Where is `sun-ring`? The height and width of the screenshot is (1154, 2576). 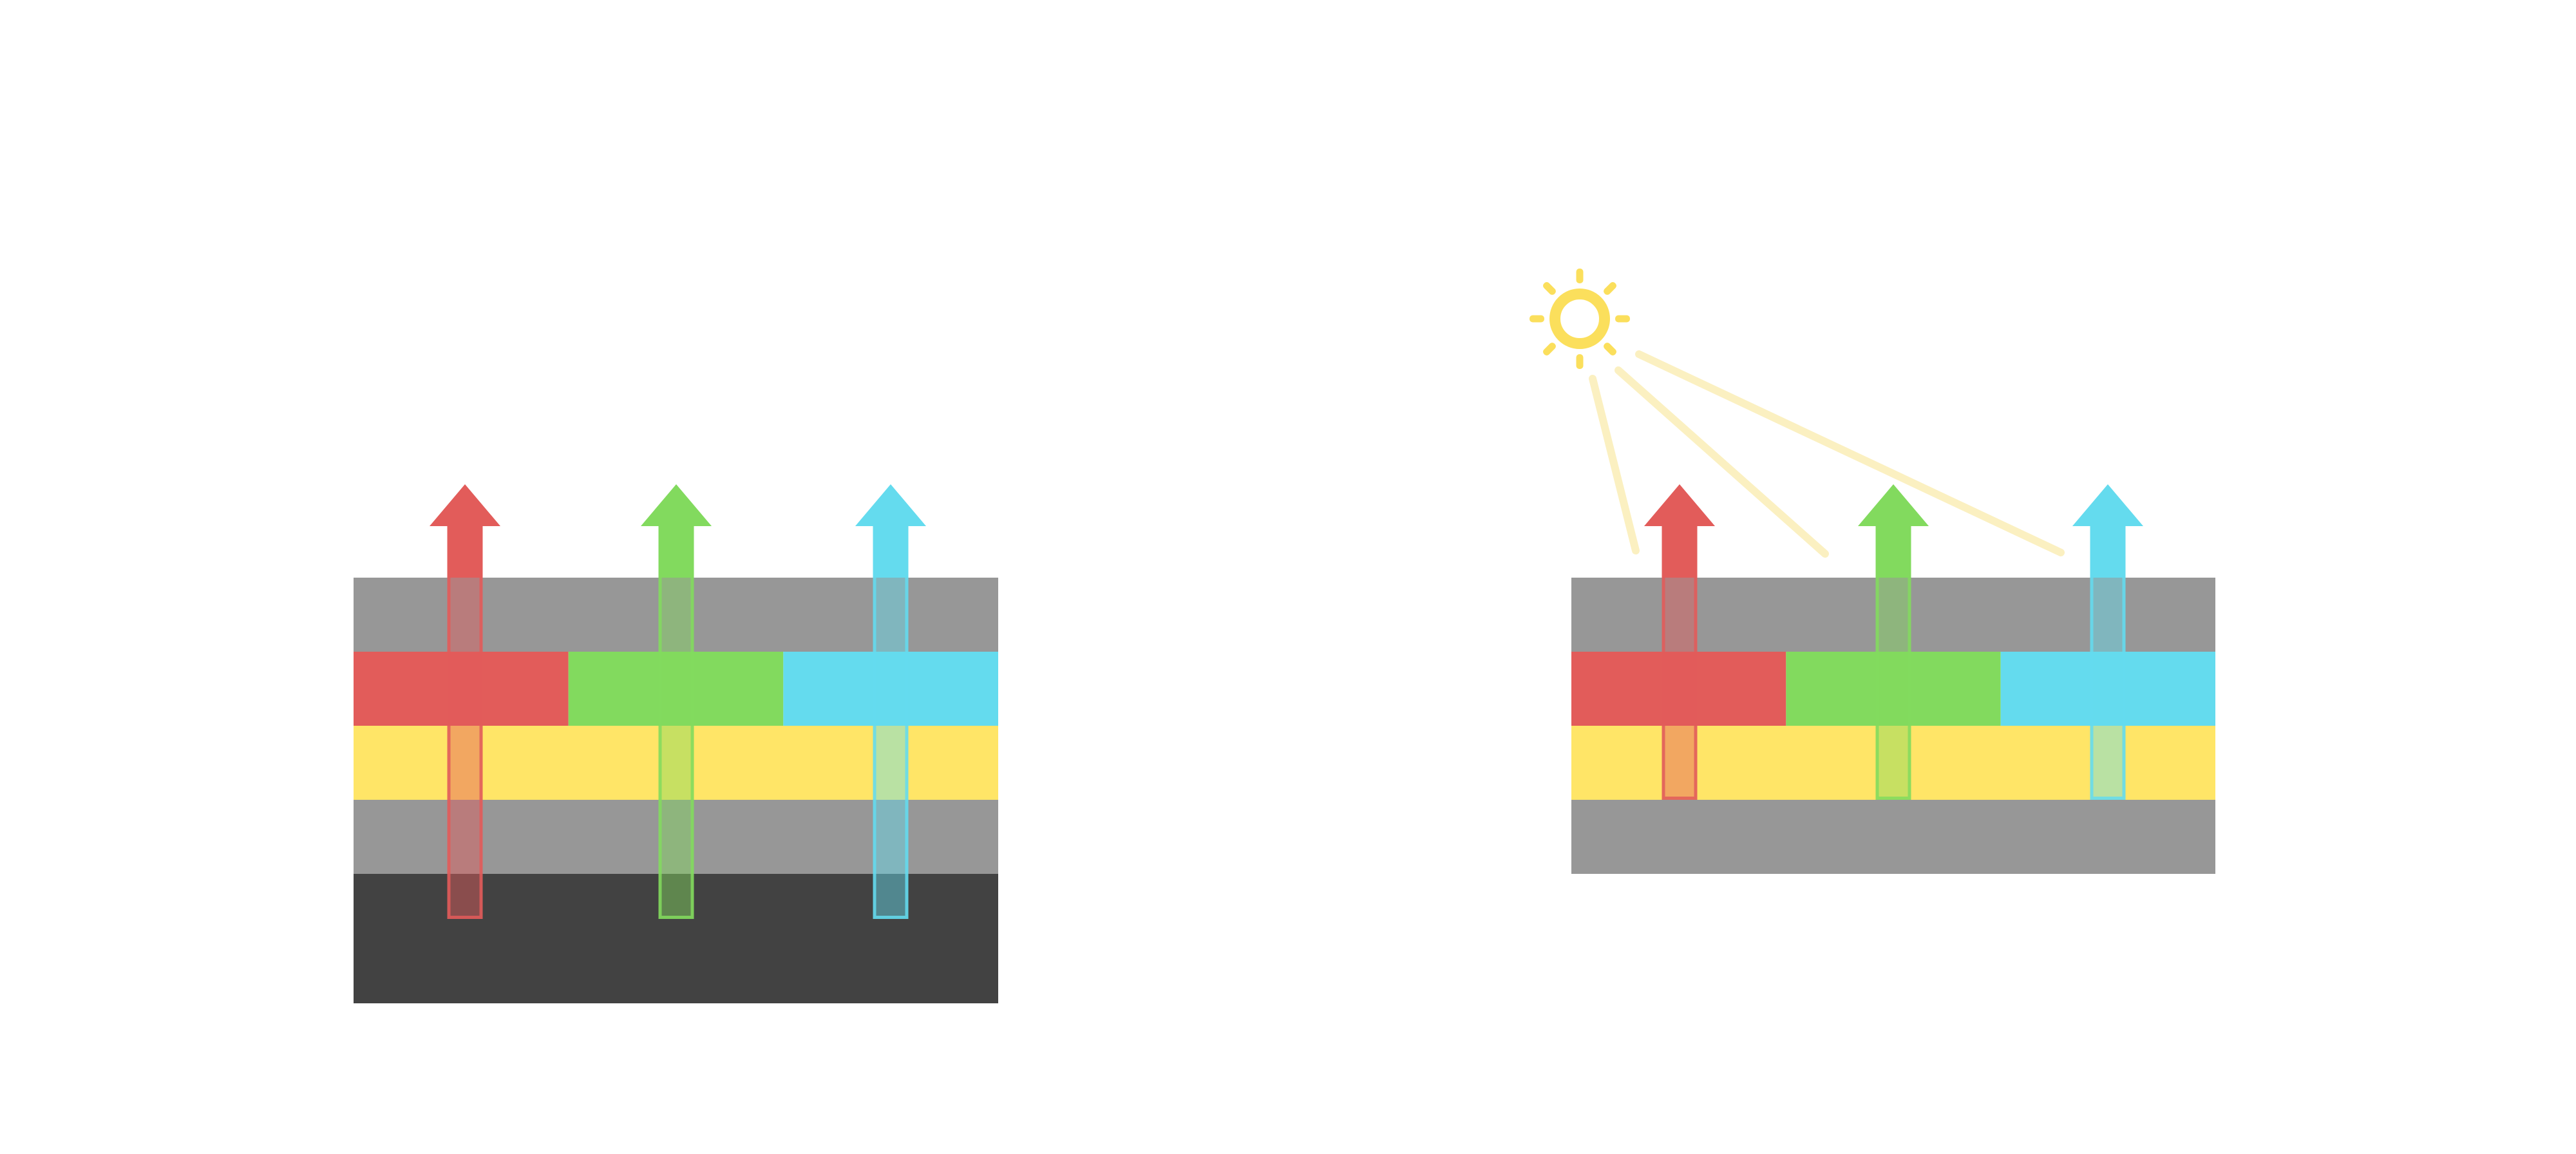 sun-ring is located at coordinates (1579, 318).